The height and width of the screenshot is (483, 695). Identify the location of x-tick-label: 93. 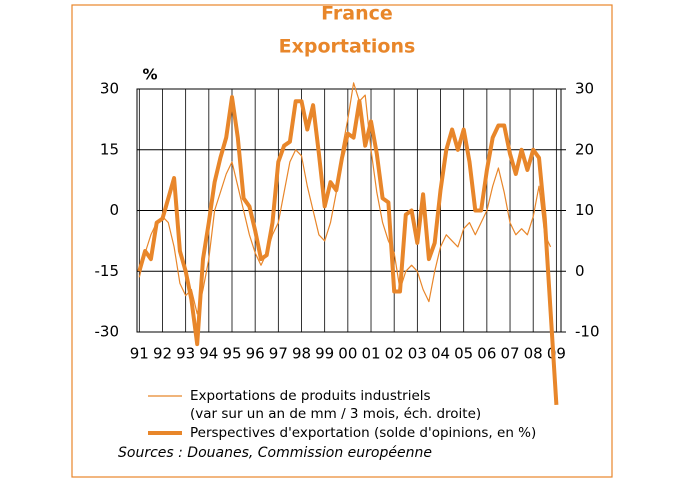
(185, 354).